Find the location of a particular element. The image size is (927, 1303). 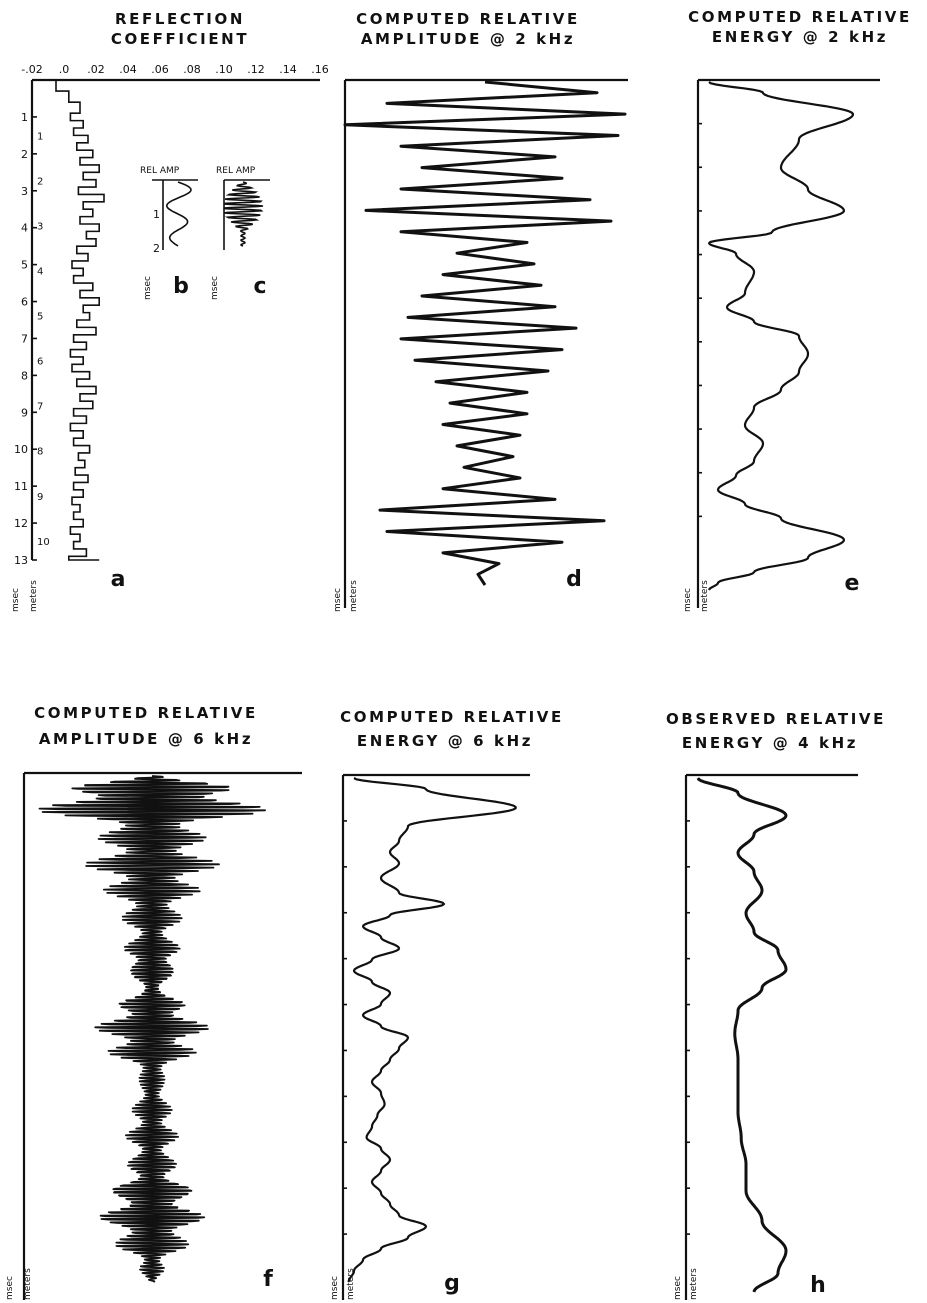

panel-a-ytick: 3 is located at coordinates (24, 191).